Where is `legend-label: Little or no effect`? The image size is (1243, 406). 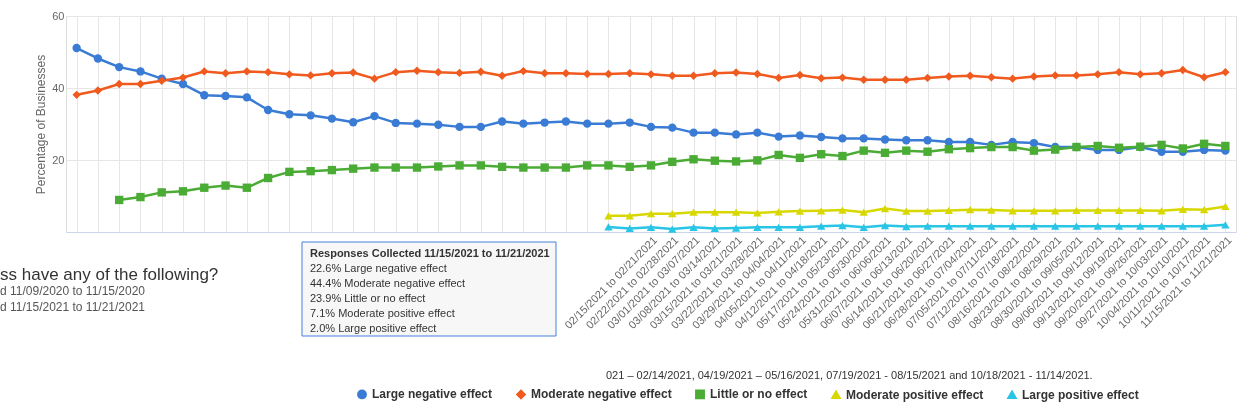
legend-label: Little or no effect is located at coordinates (759, 394).